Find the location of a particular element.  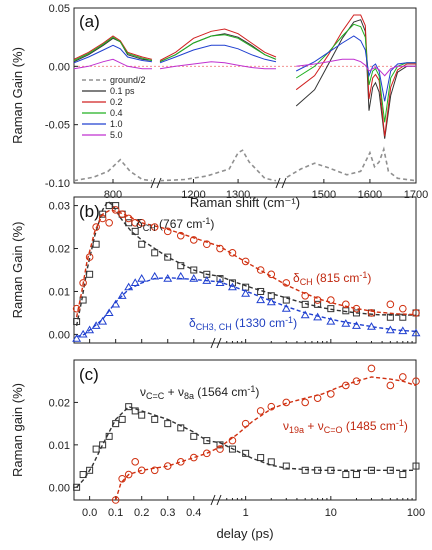

panel-c-y-tick-label: 0.01 is located at coordinates (59, 446).